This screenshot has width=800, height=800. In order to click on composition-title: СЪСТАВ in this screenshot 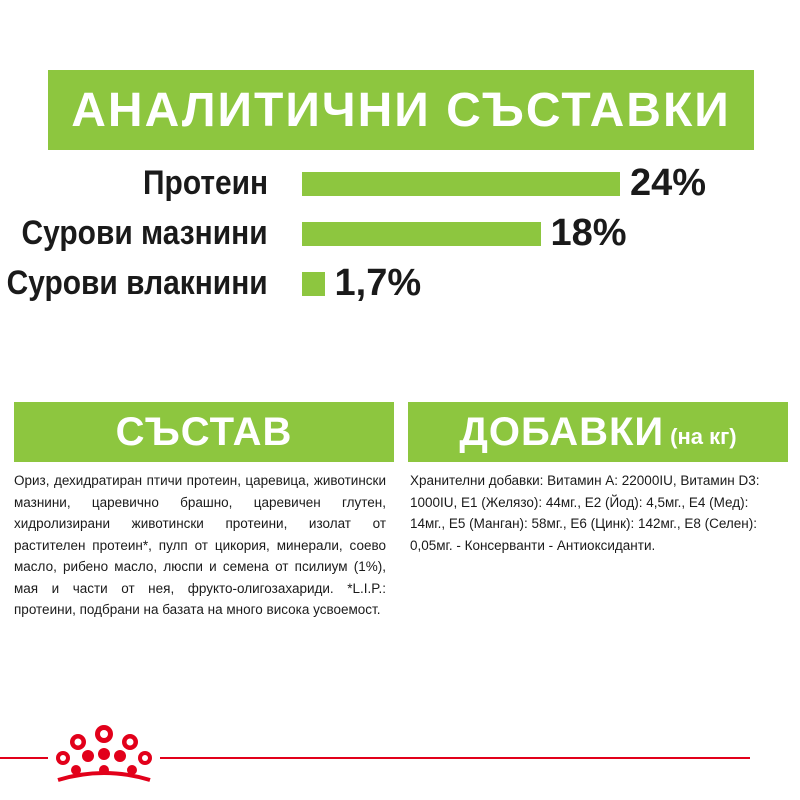, I will do `click(204, 431)`.